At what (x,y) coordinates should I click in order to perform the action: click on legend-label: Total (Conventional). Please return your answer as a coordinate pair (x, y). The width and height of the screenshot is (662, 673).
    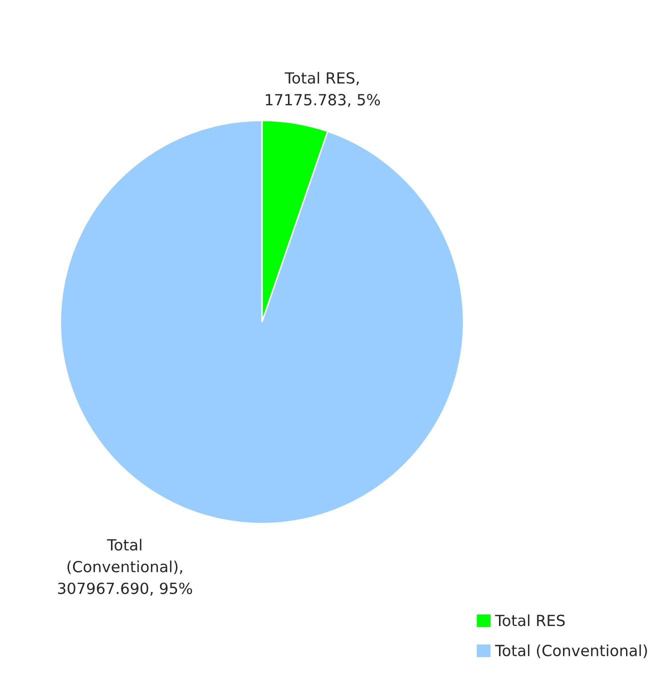
    Looking at the image, I should click on (571, 651).